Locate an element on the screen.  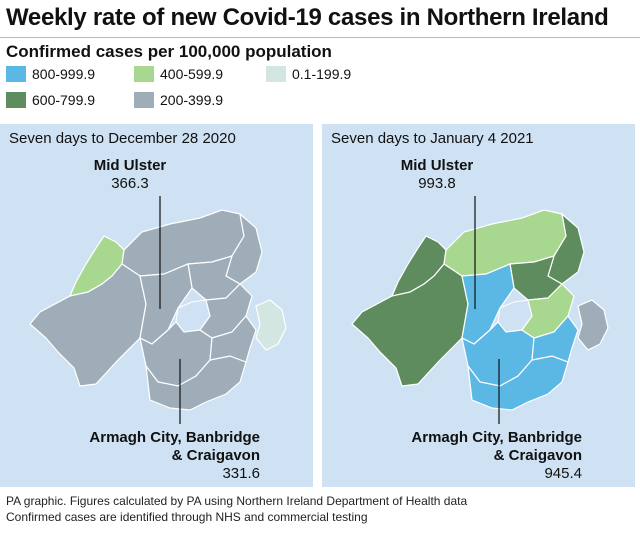
legend-label-0: 0.1-199.9 is located at coordinates (322, 74).